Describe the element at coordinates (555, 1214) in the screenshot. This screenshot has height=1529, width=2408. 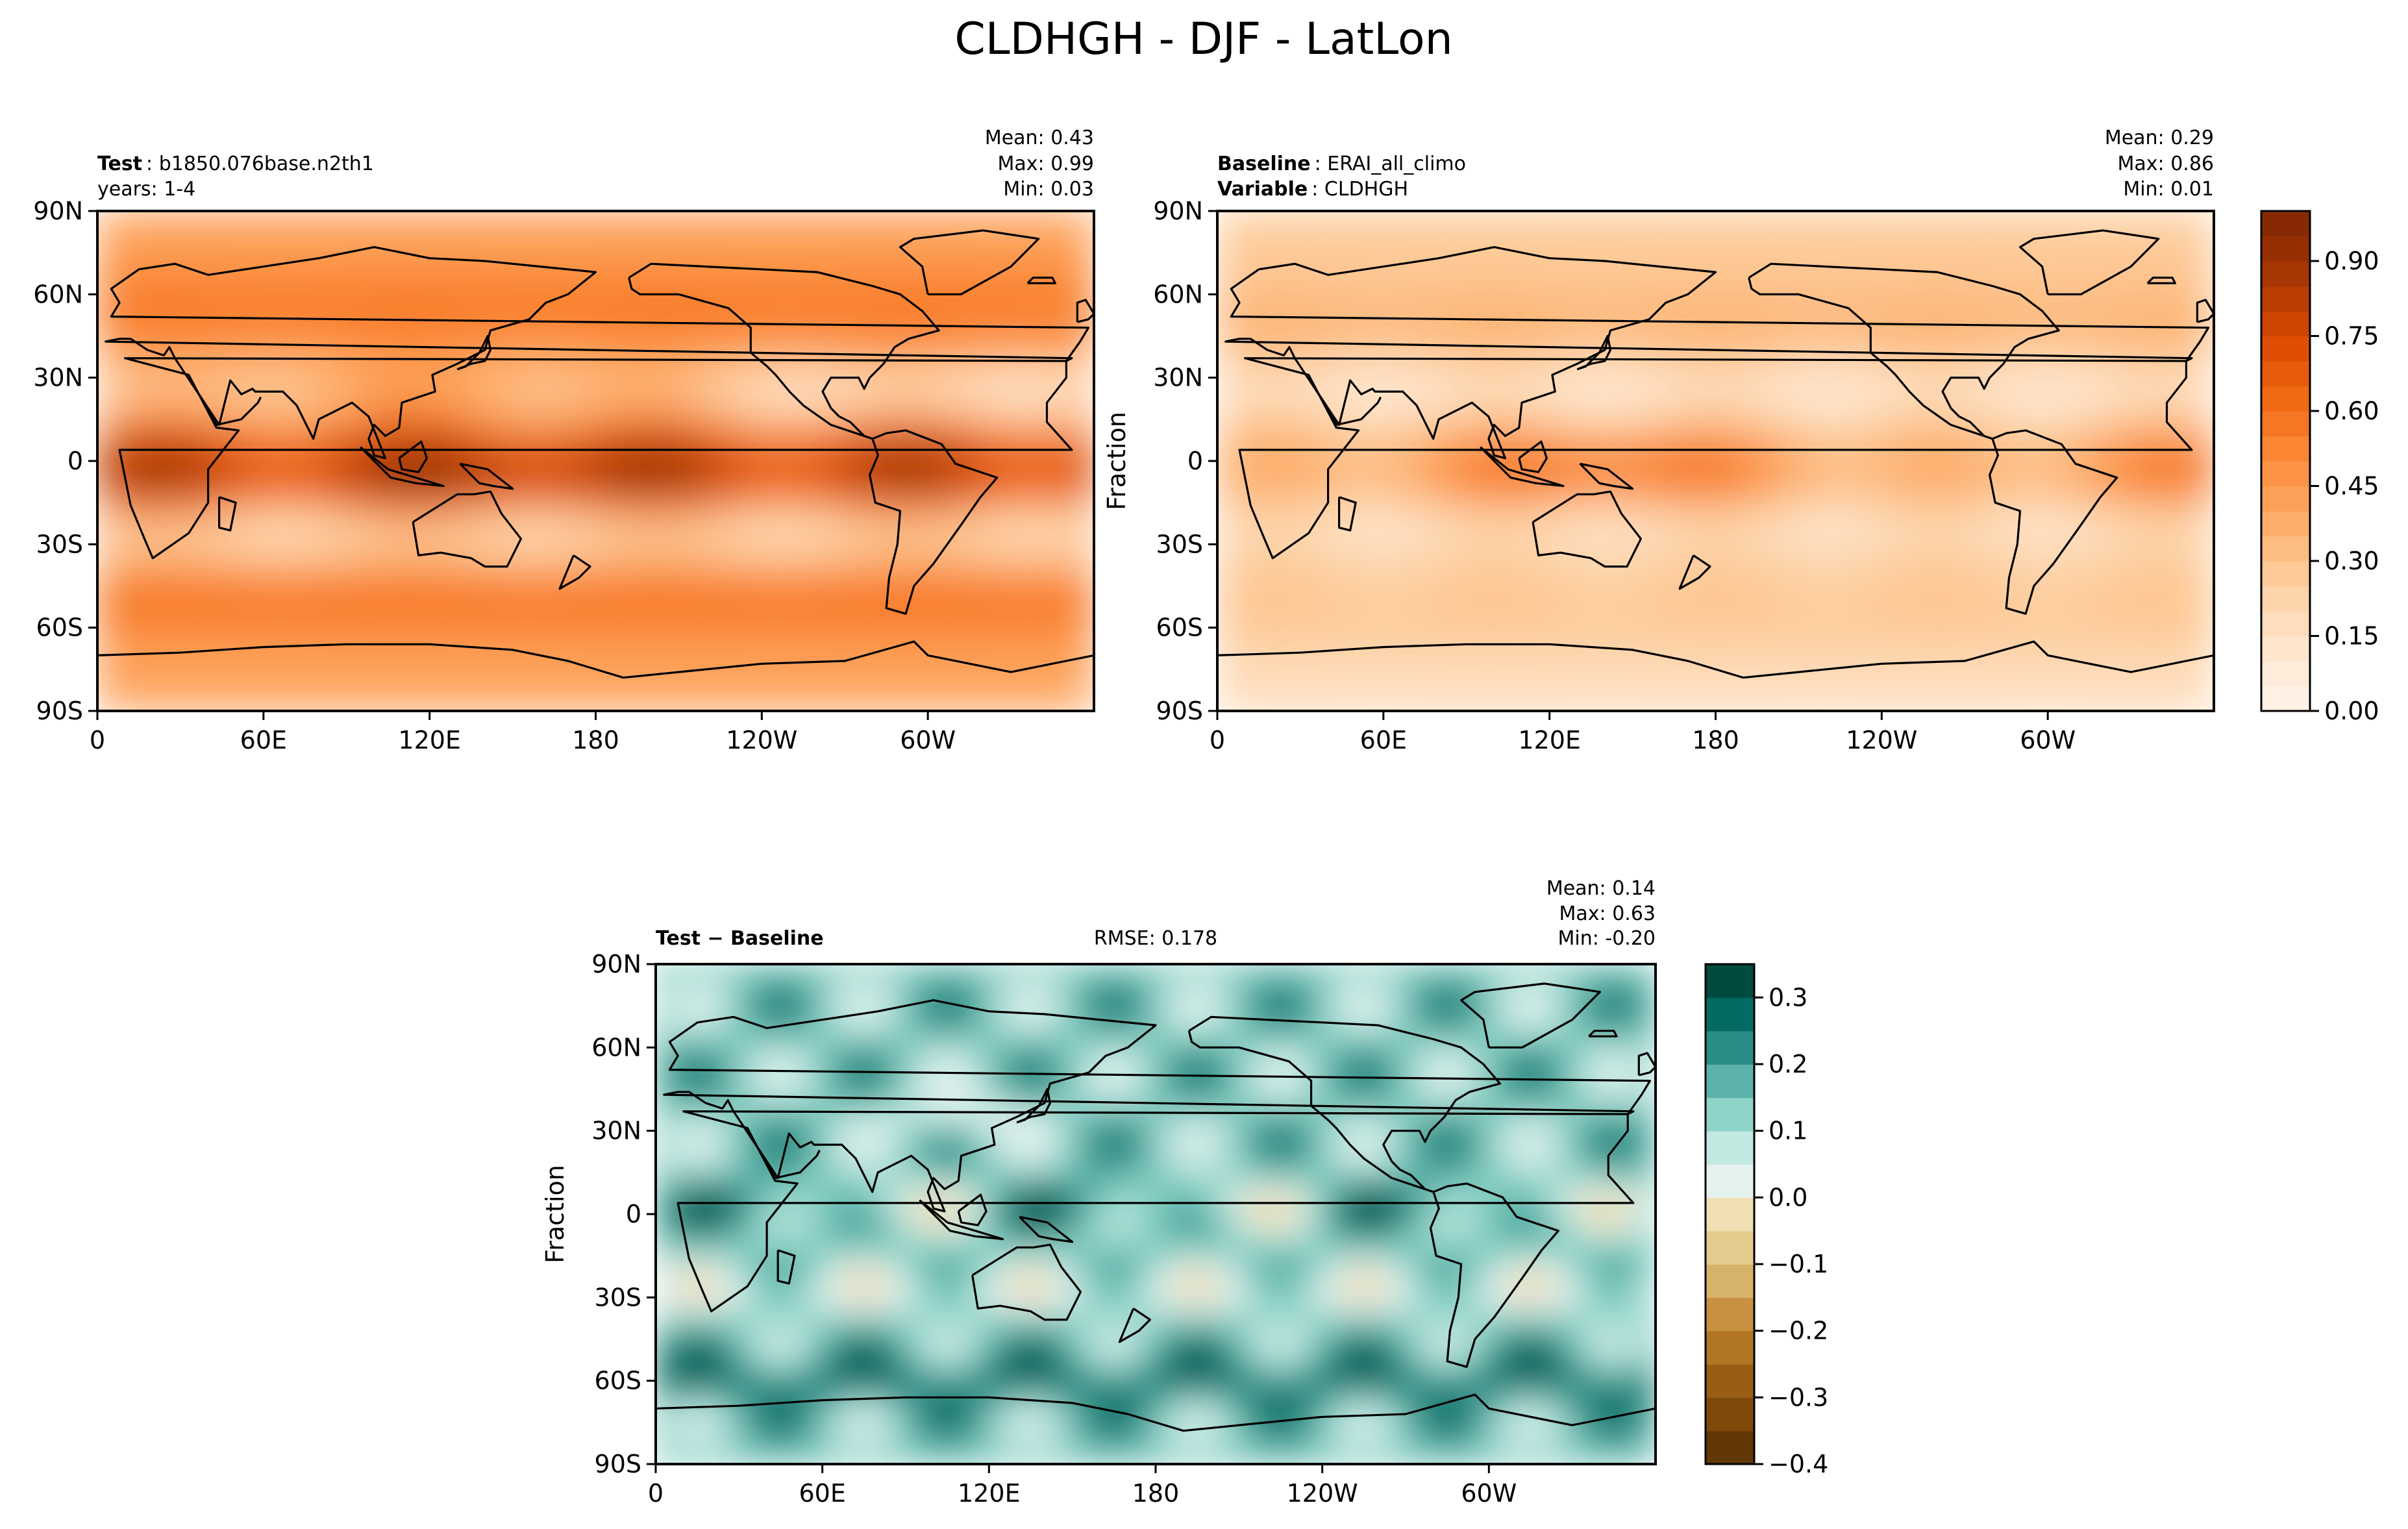
I see `diff-ylabel: Fraction` at that location.